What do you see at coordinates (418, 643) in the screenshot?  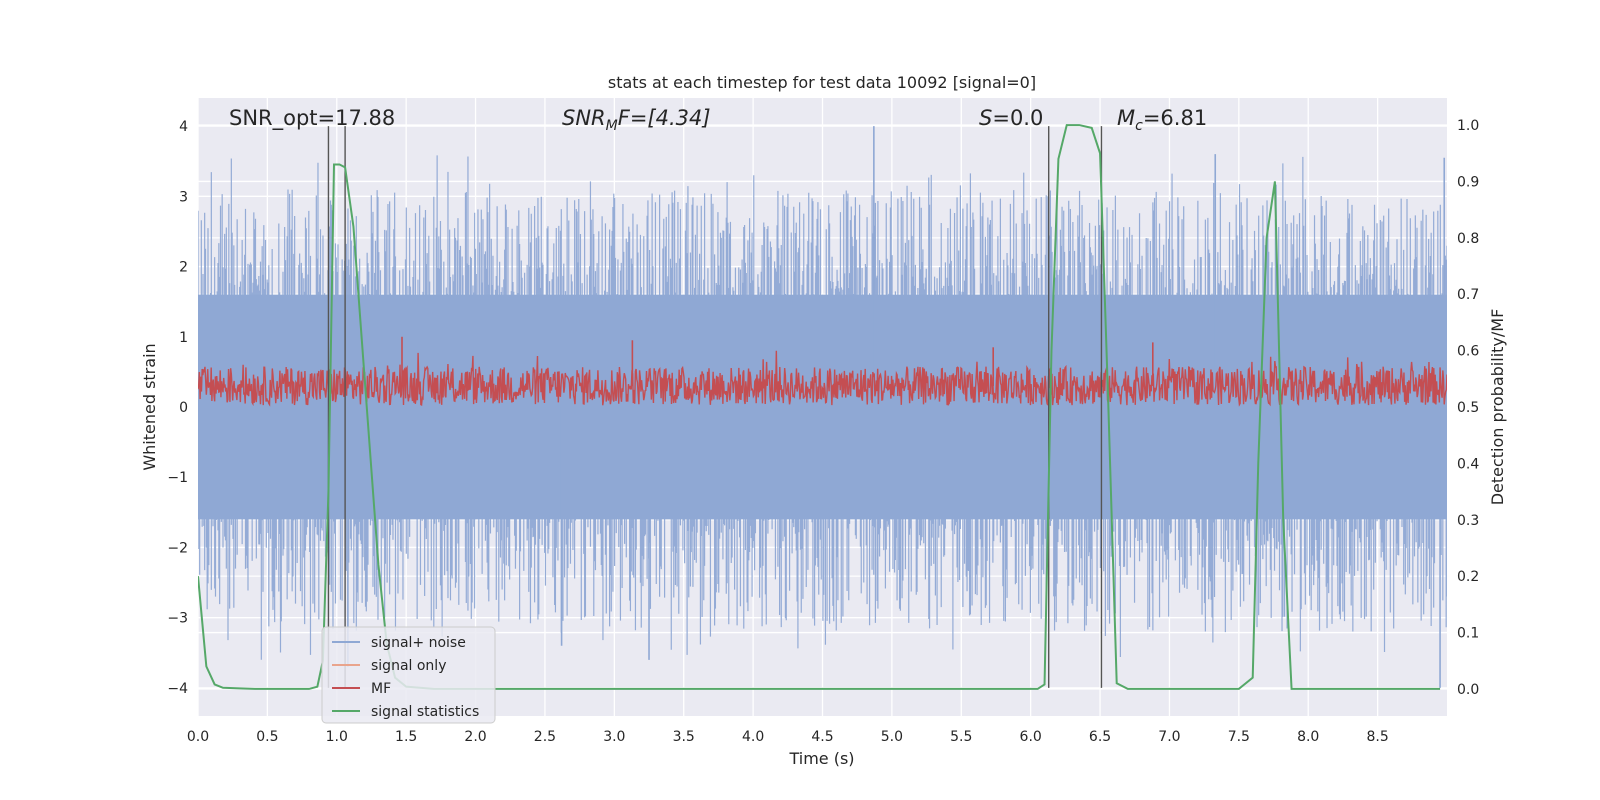 I see `legend-label: signal+ noise` at bounding box center [418, 643].